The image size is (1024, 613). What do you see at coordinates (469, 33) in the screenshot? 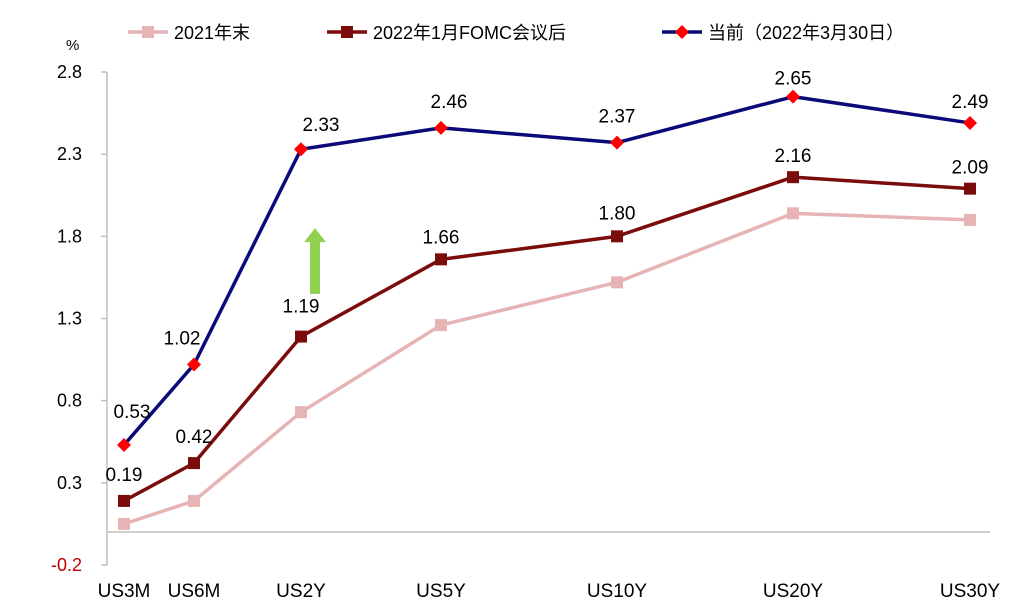
I see `legend-label-1: 2022年1月FOMC会议后` at bounding box center [469, 33].